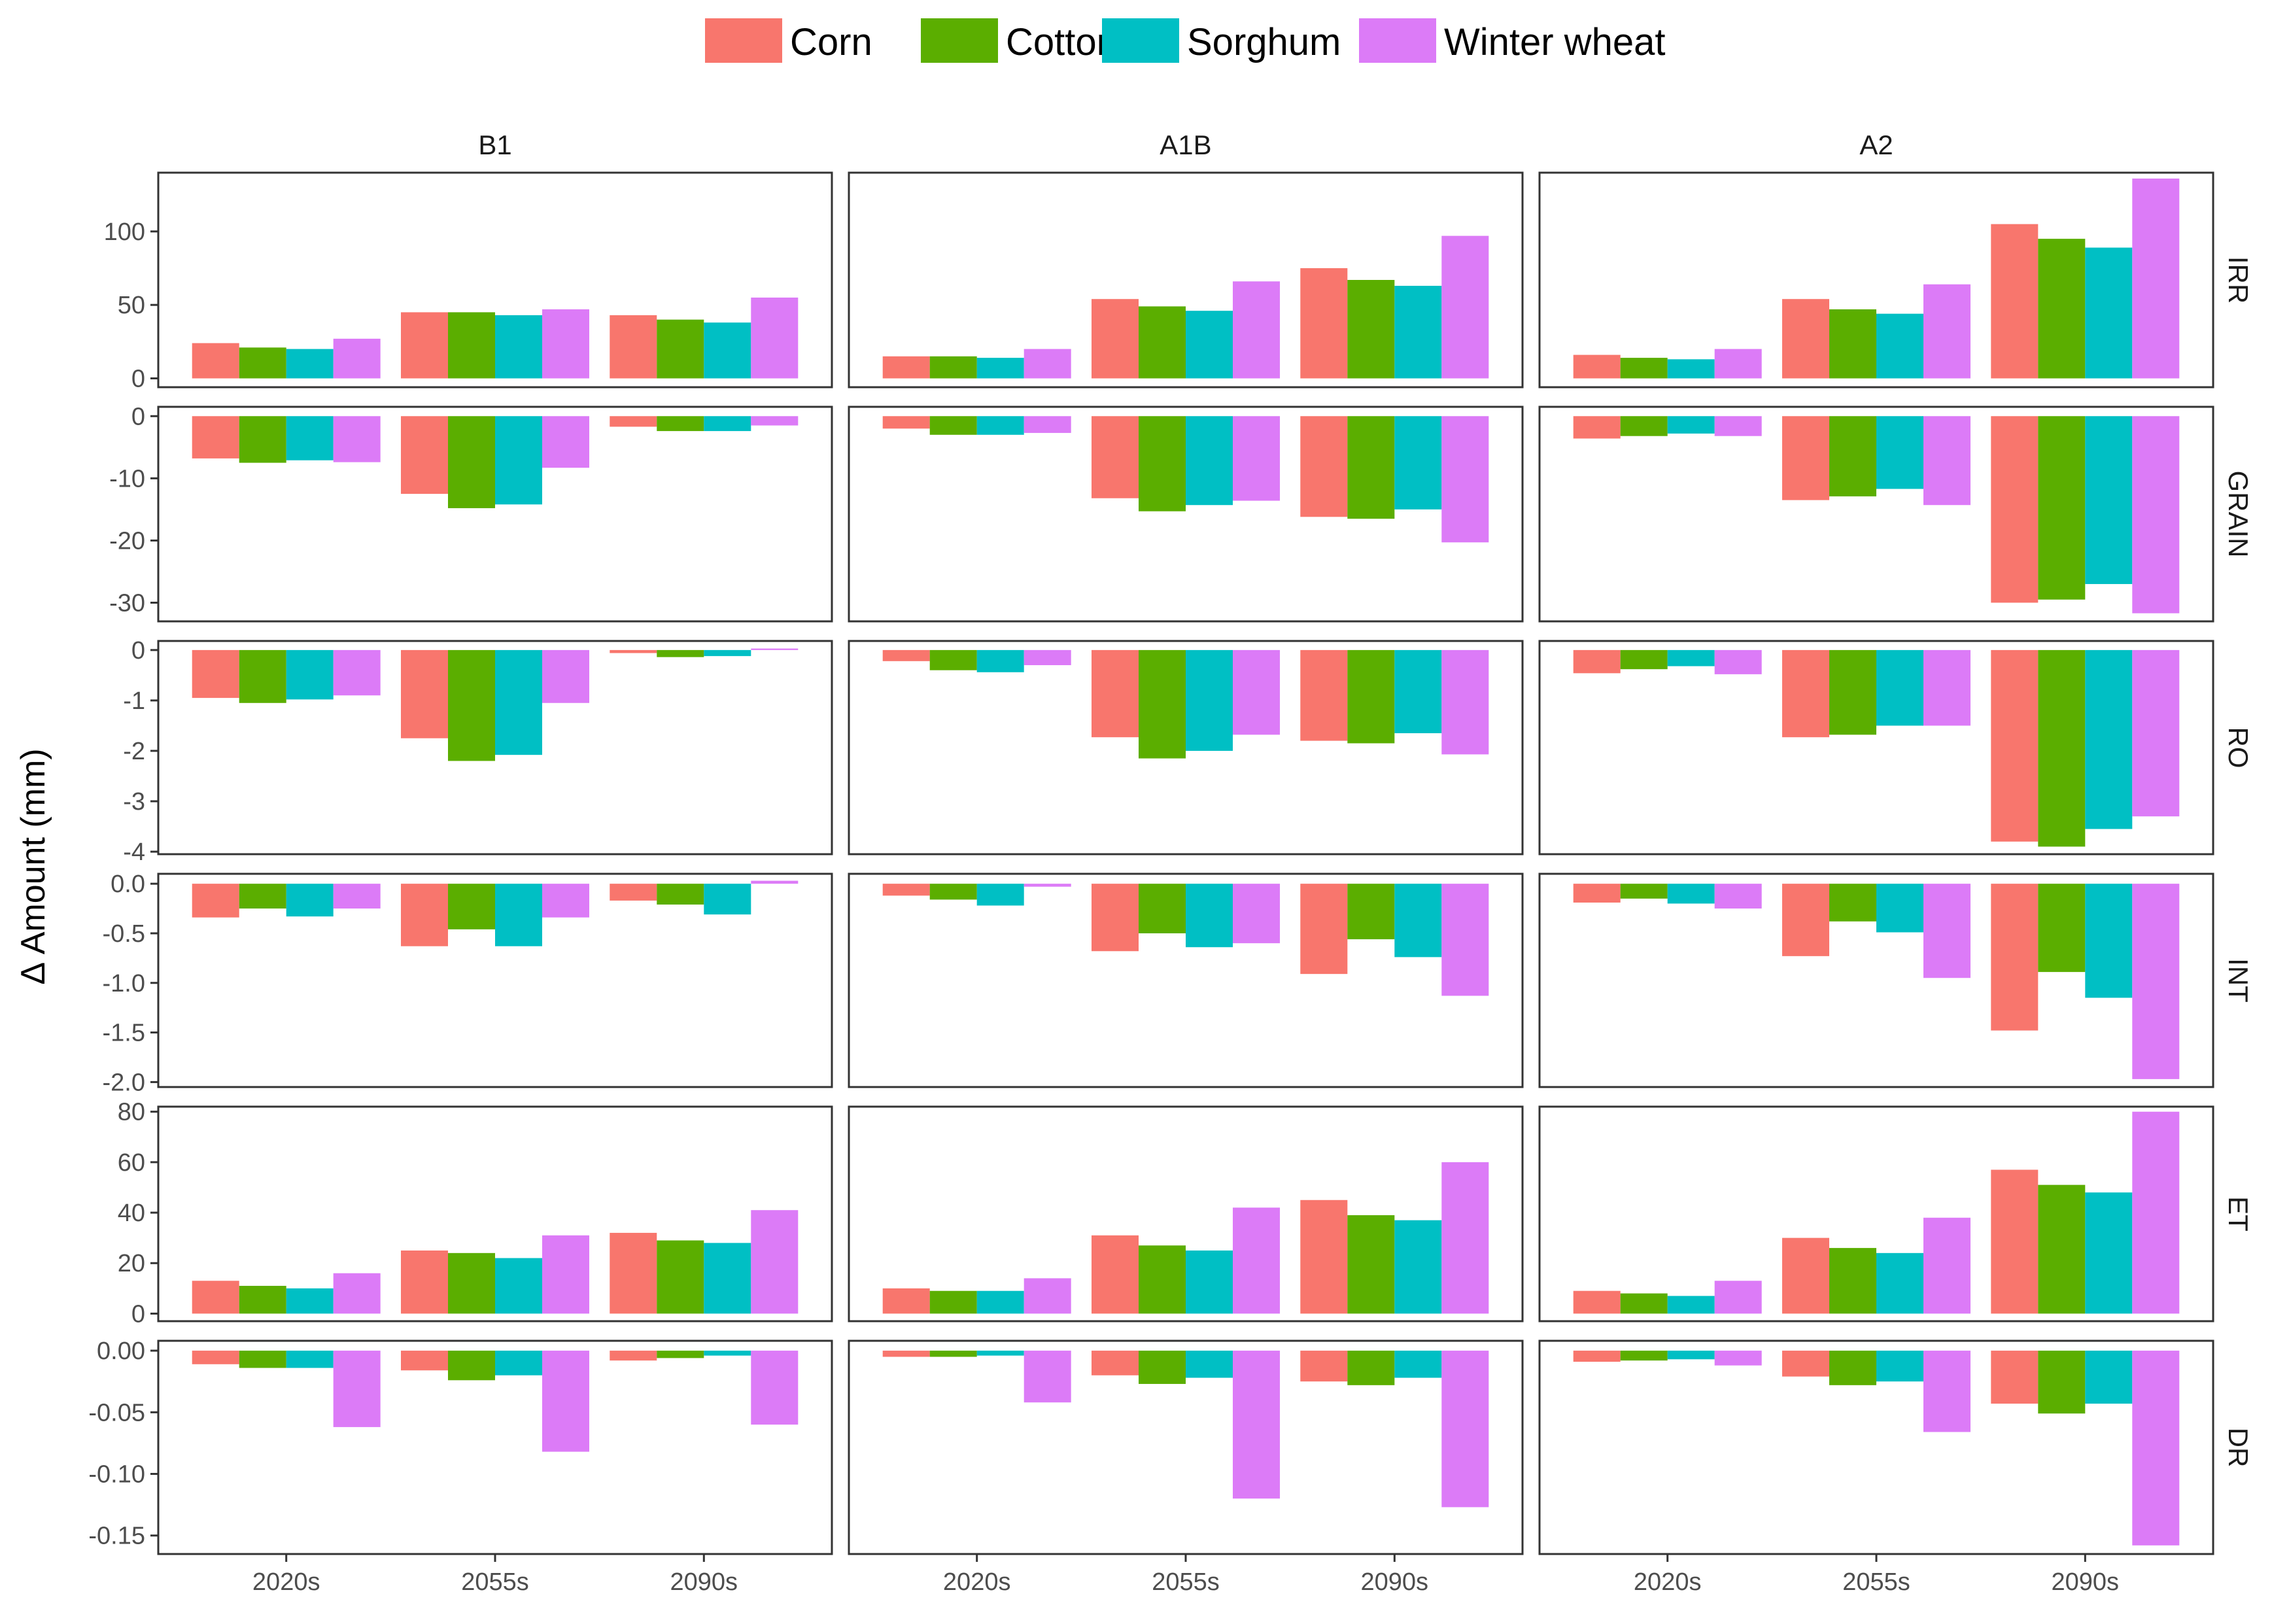  What do you see at coordinates (2062, 748) in the screenshot?
I see `bar-ro-a2-2090s-cotton` at bounding box center [2062, 748].